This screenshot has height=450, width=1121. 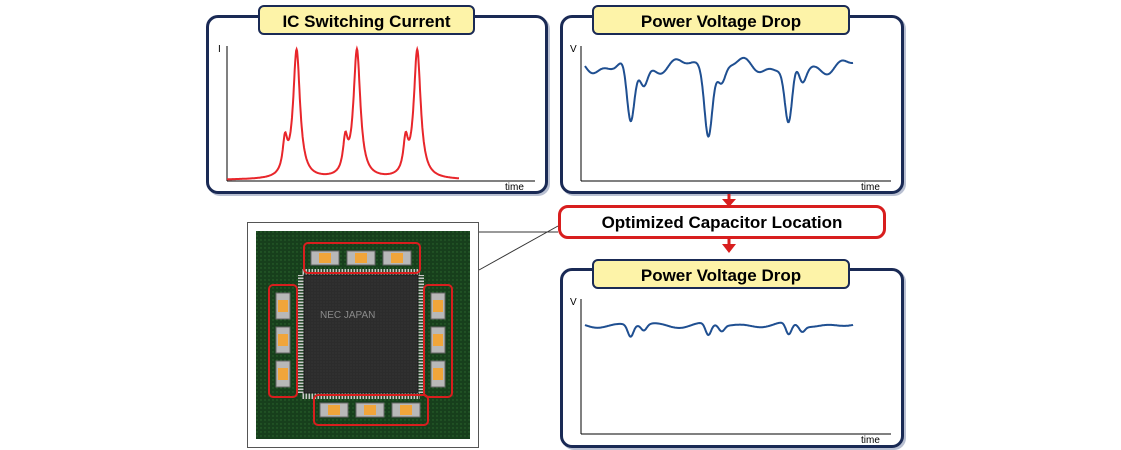 I want to click on capacitor-group-right, so click(x=438, y=341).